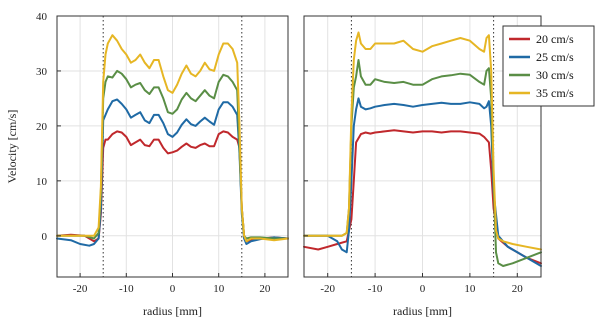 The width and height of the screenshot is (597, 321). I want to click on y-axis-label: Velocity [cm/s], so click(12, 147).